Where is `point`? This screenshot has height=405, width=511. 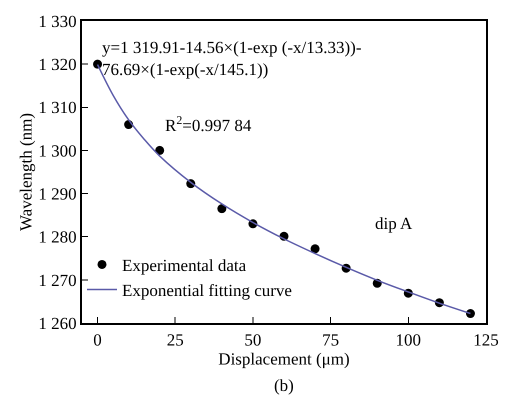
point is located at coordinates (315, 249).